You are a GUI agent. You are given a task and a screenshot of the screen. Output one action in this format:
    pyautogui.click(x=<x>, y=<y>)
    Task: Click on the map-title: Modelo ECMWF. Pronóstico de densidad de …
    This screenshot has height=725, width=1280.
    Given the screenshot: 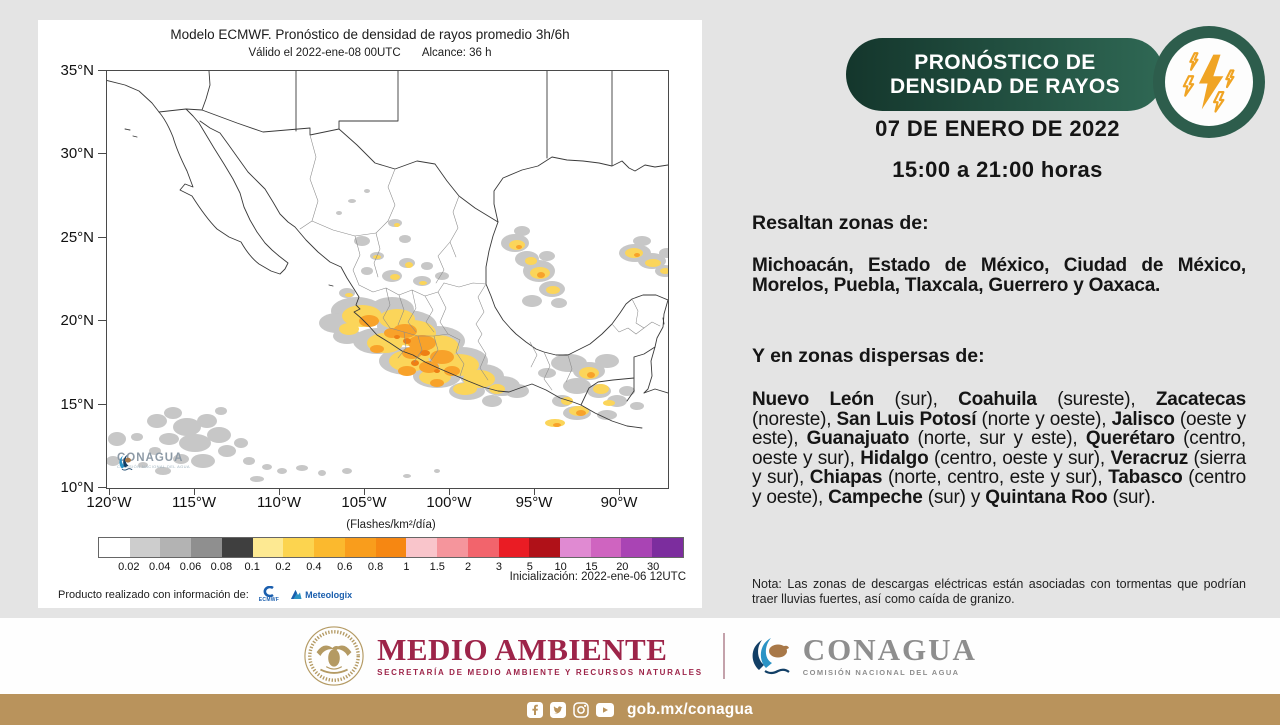 What is the action you would take?
    pyautogui.click(x=370, y=34)
    